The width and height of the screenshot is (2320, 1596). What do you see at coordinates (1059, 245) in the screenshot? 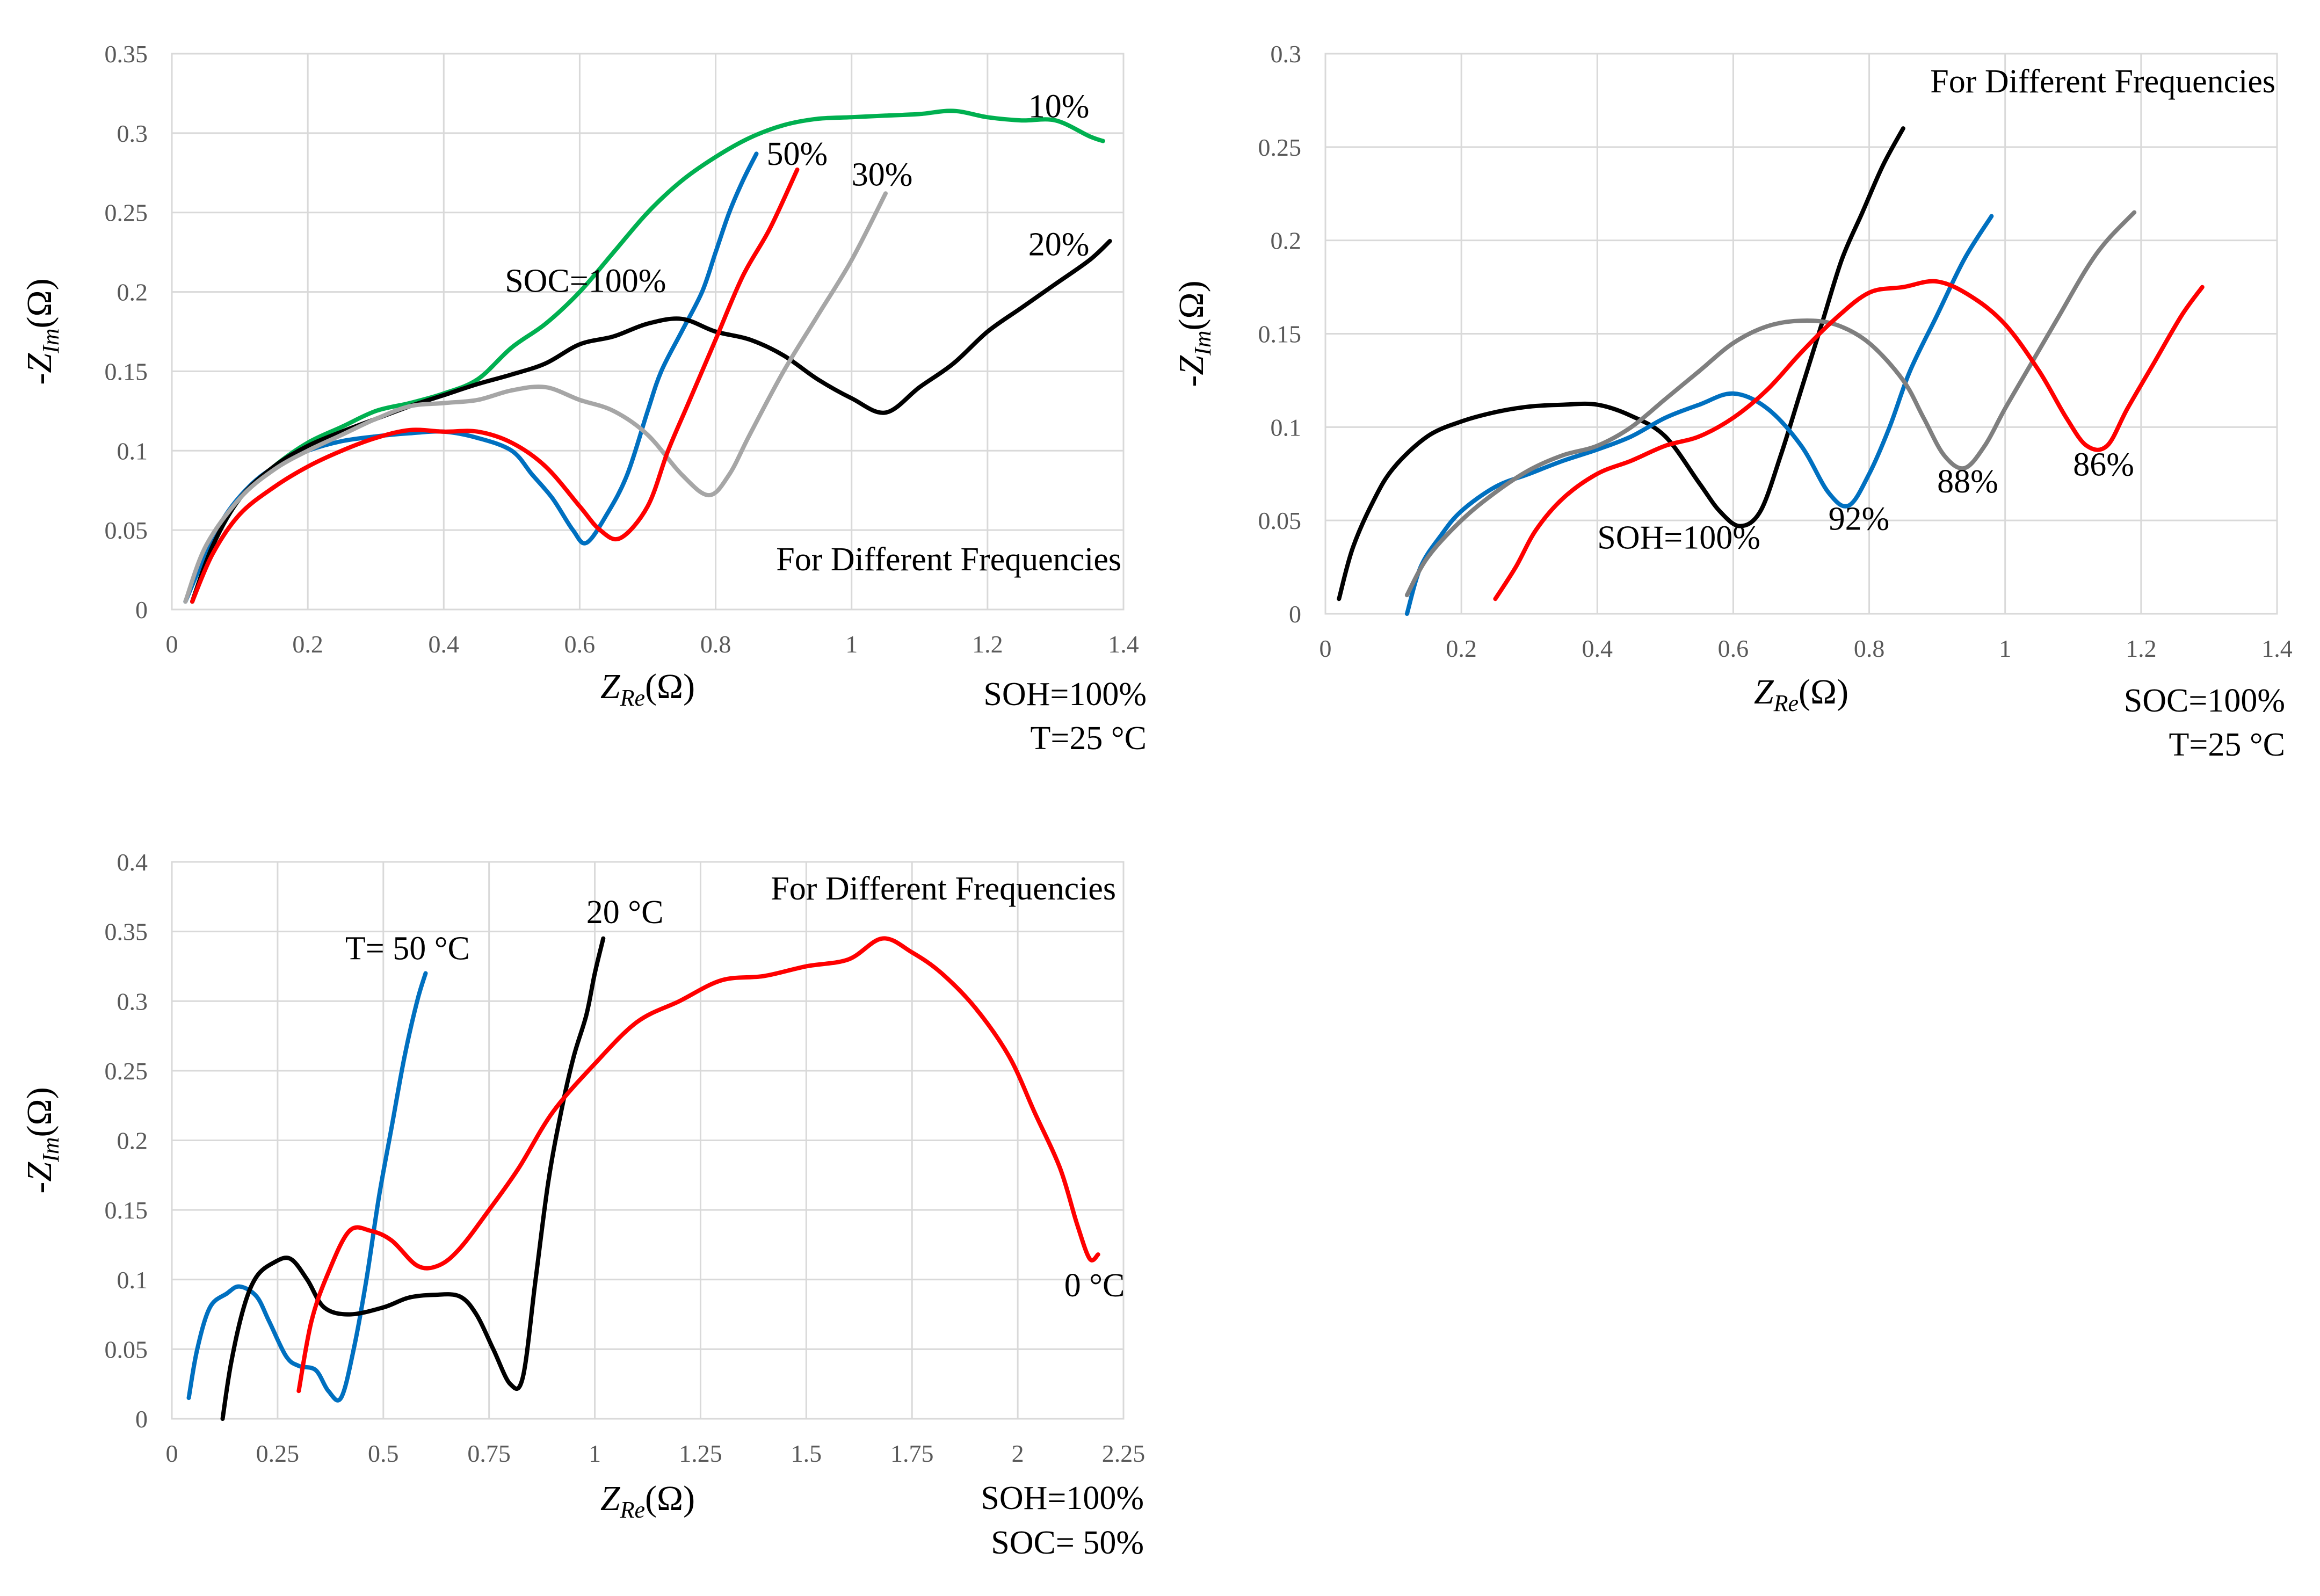
I see `curve-label: 20%` at bounding box center [1059, 245].